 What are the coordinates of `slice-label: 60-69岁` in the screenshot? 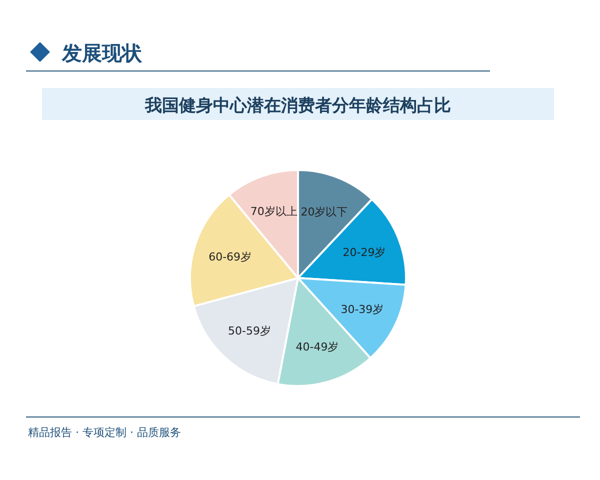 It's located at (230, 257).